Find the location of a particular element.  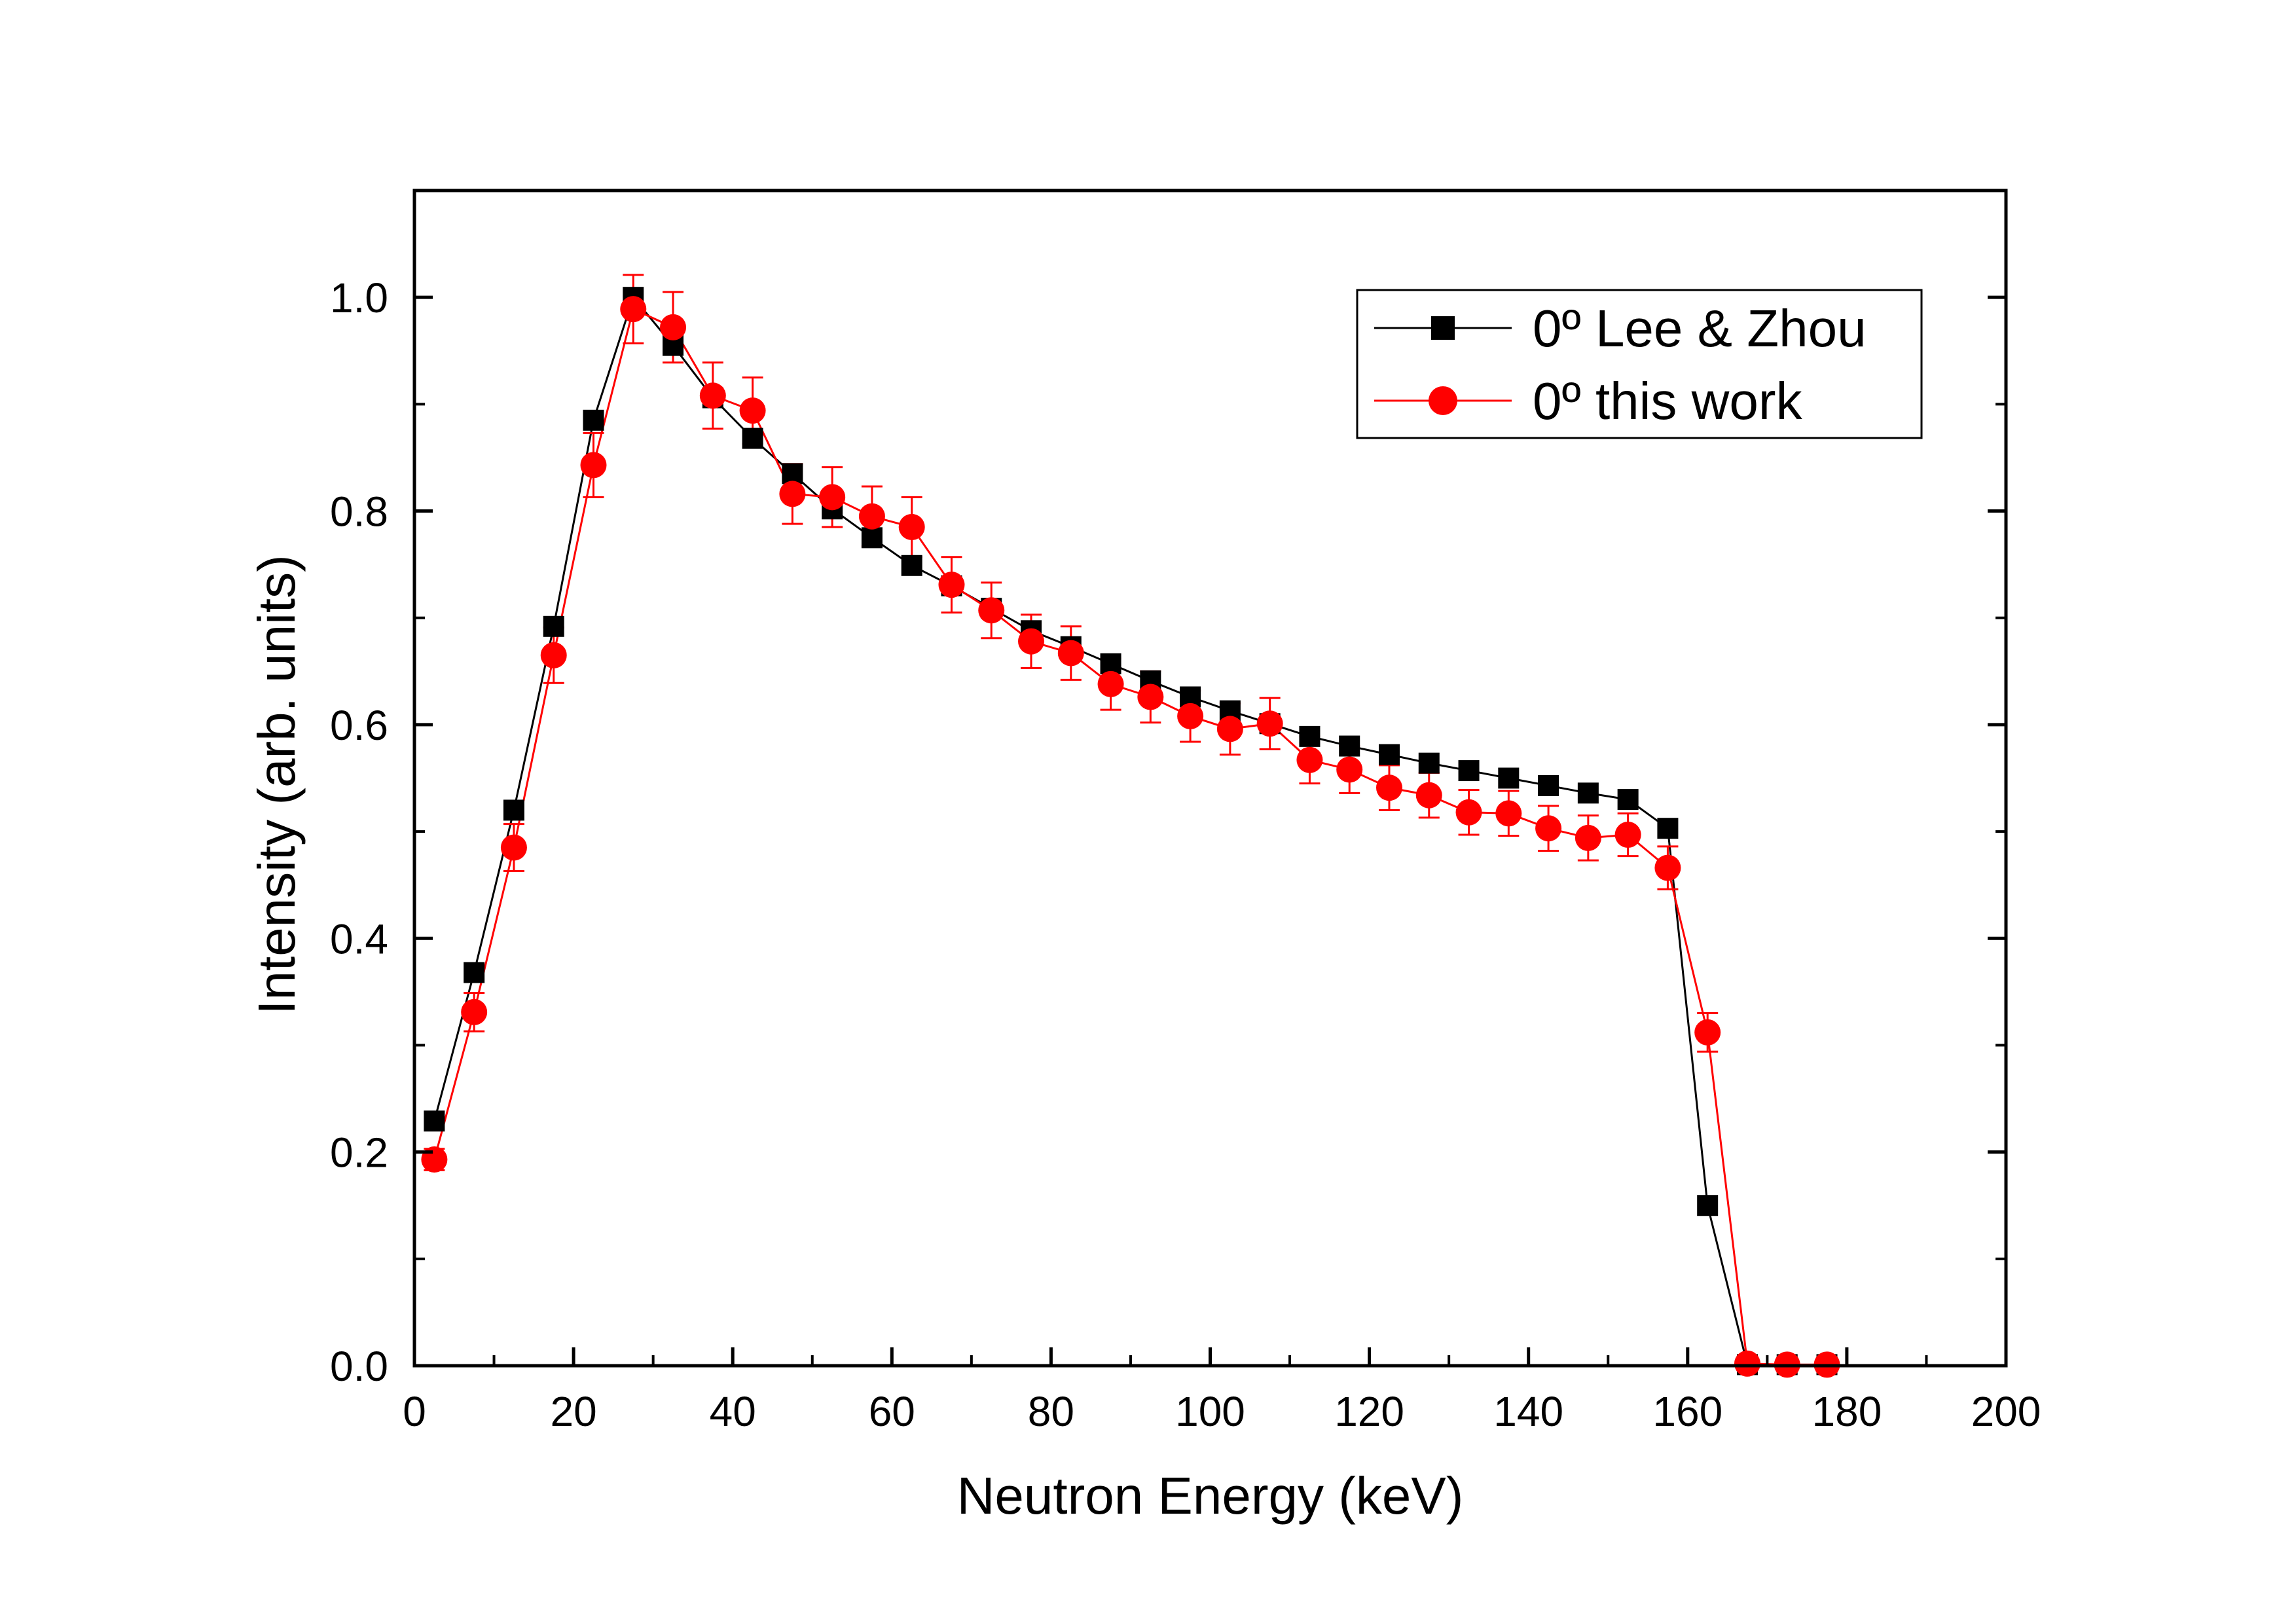

legend: 0º Lee & Zhou 0º this work is located at coordinates (1639, 364).